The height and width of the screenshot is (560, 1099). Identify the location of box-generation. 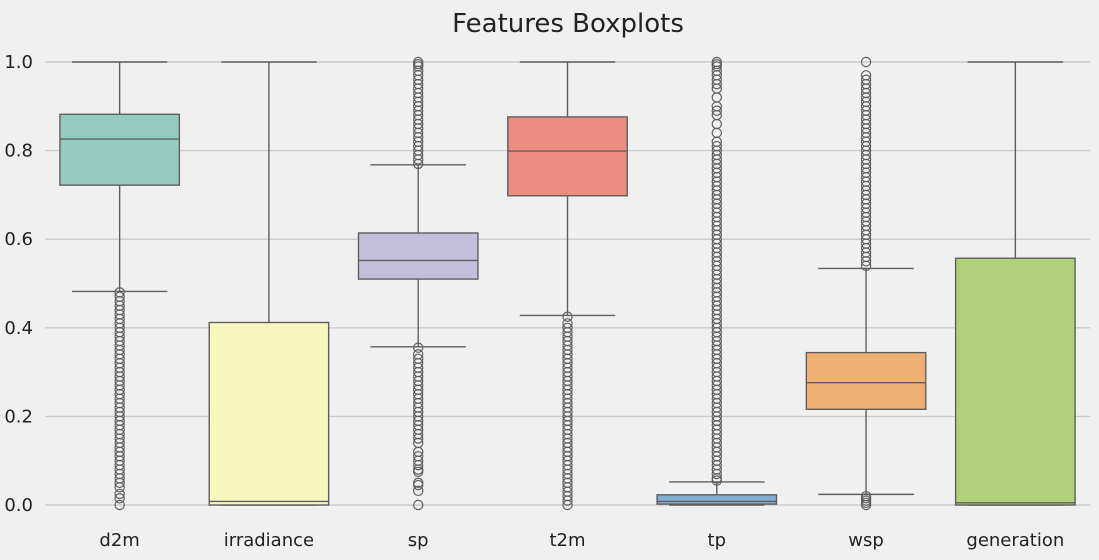
(1015, 283).